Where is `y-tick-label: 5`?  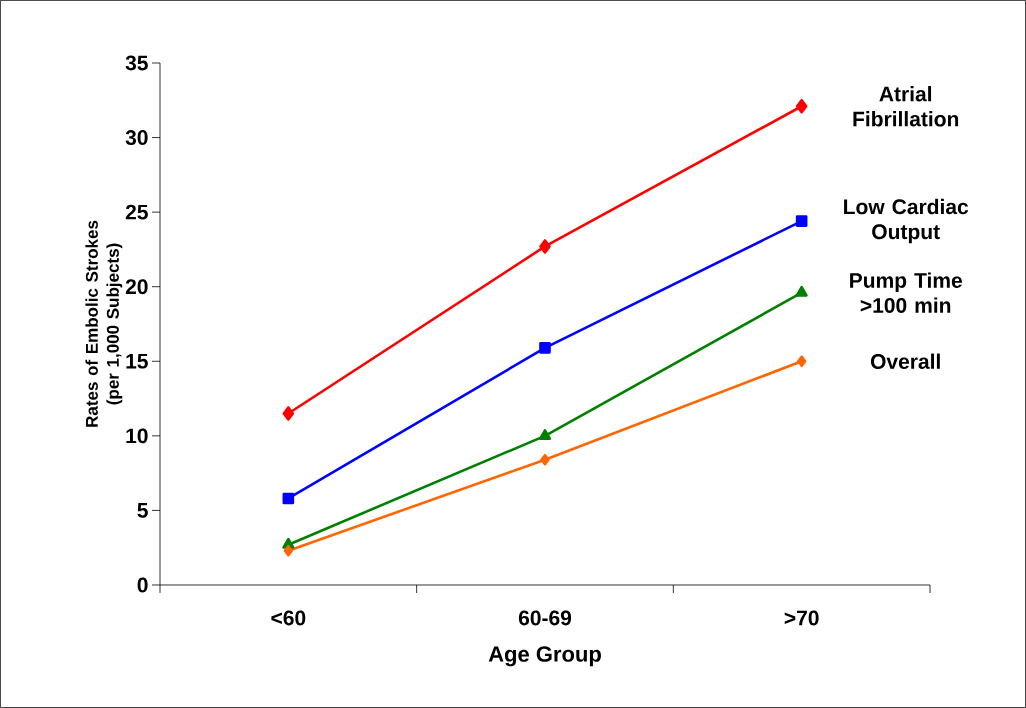
y-tick-label: 5 is located at coordinates (142, 510).